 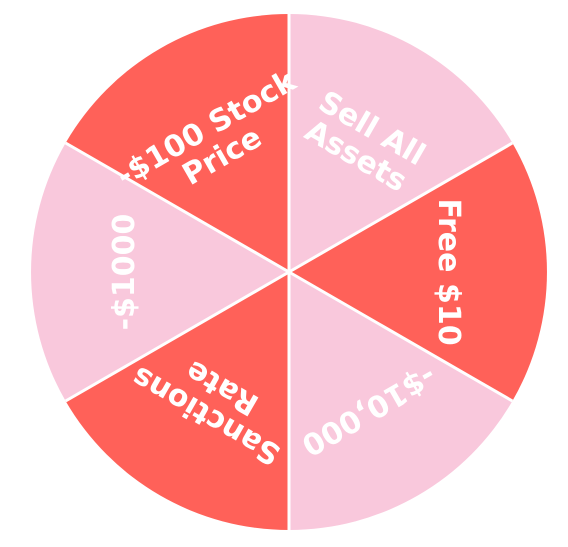 I want to click on segment-label-line: -$1000, so click(x=124, y=272).